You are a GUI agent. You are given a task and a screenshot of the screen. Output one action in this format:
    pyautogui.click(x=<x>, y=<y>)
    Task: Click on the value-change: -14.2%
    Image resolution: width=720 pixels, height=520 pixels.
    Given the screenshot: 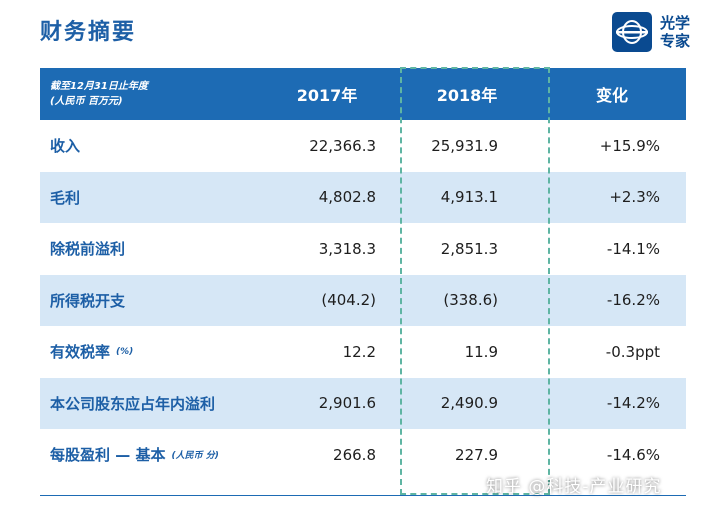 What is the action you would take?
    pyautogui.click(x=633, y=403)
    